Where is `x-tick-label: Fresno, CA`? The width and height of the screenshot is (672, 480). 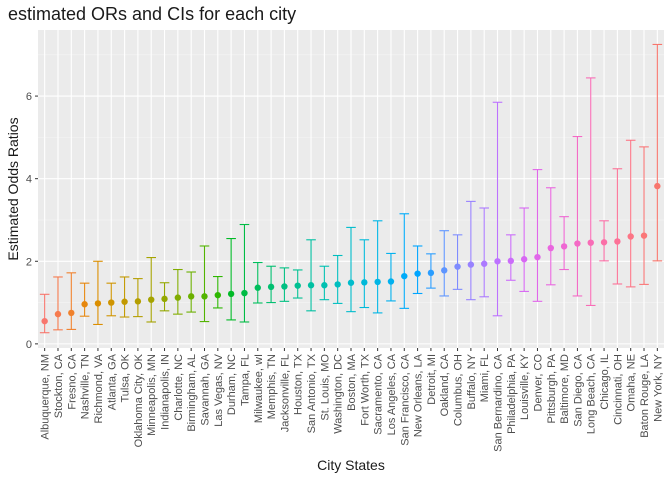
x-tick-label: Fresno, CA is located at coordinates (72, 381).